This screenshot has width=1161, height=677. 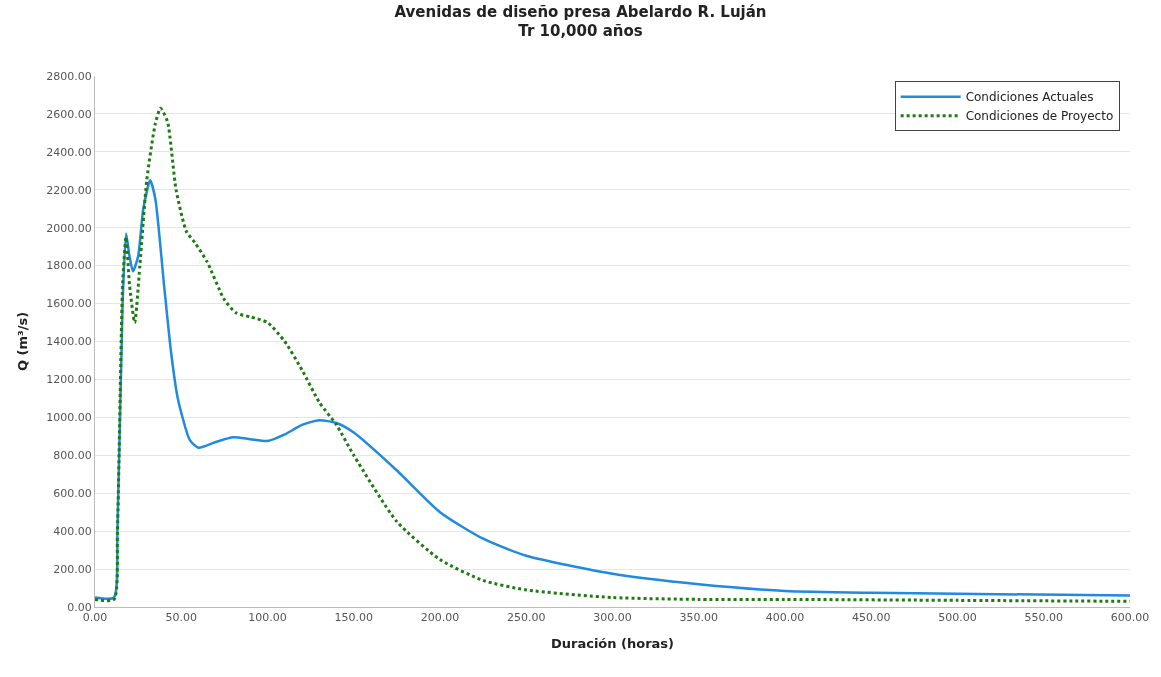 I want to click on y-axis-title: Q (m³/s), so click(x=23, y=341).